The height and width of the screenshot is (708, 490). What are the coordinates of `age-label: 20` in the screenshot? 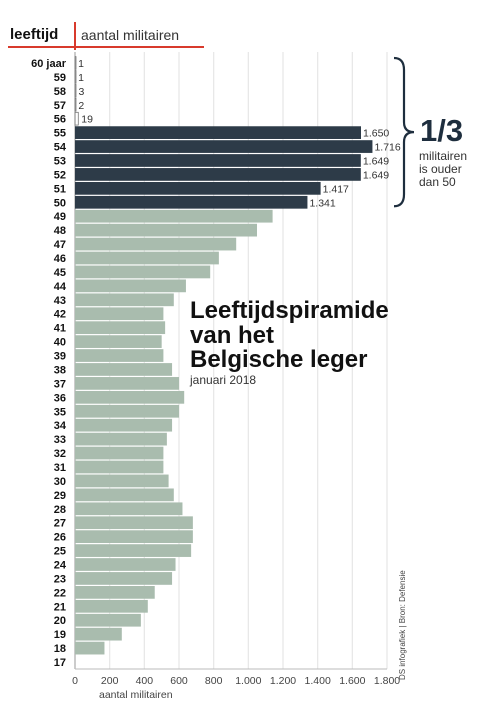 It's located at (60, 621).